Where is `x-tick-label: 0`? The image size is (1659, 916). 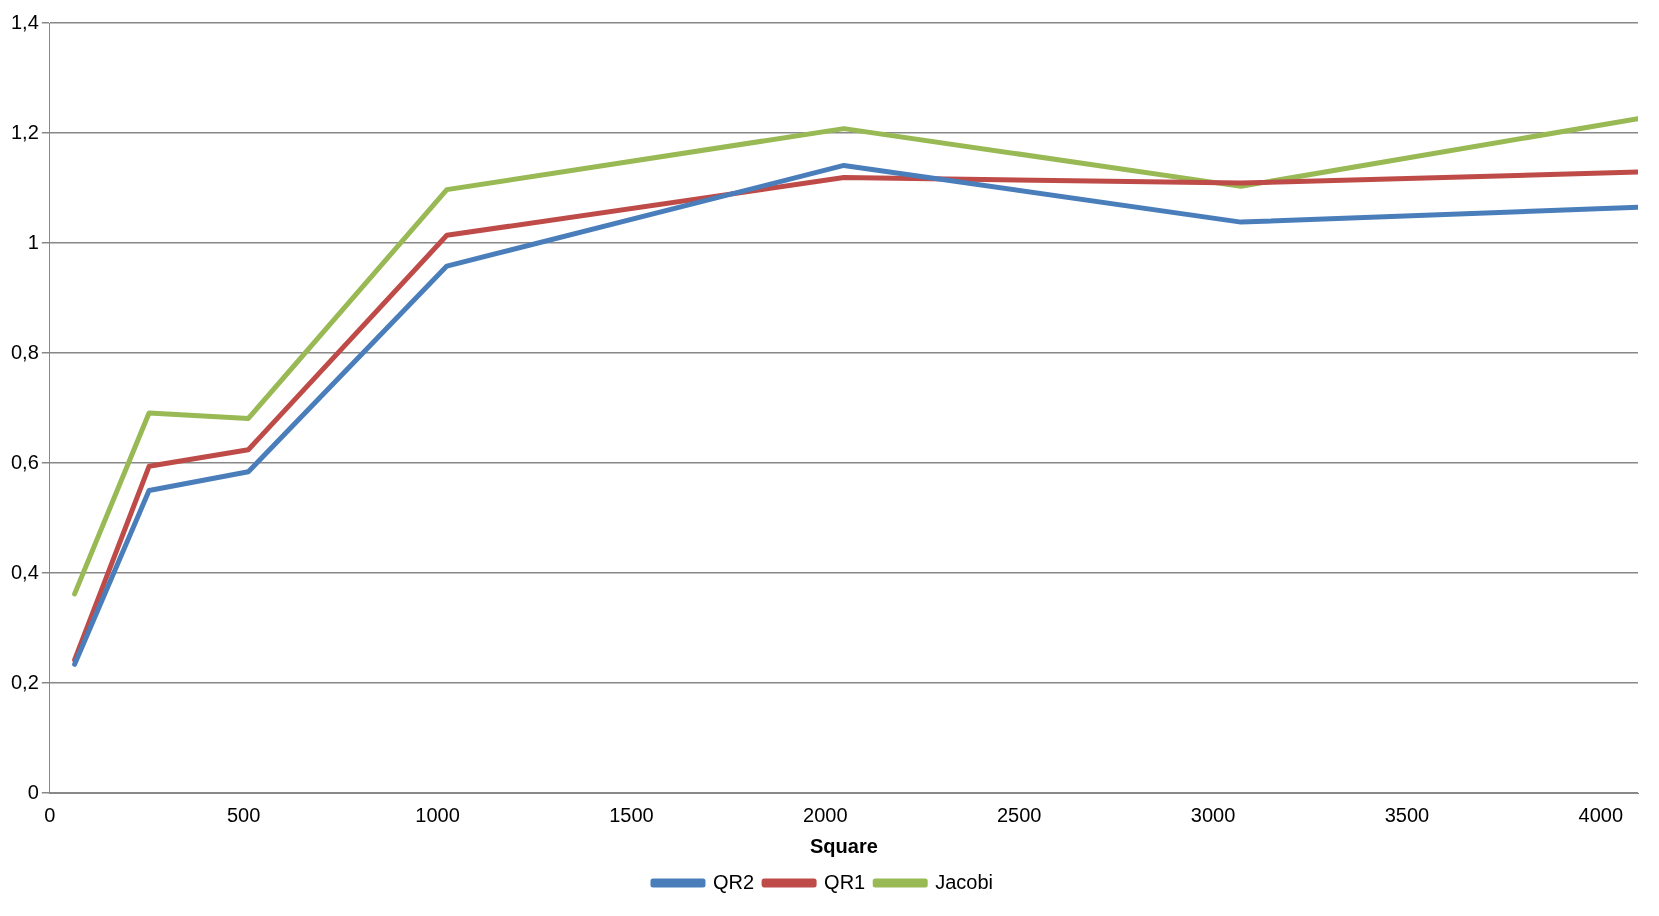 x-tick-label: 0 is located at coordinates (50, 814).